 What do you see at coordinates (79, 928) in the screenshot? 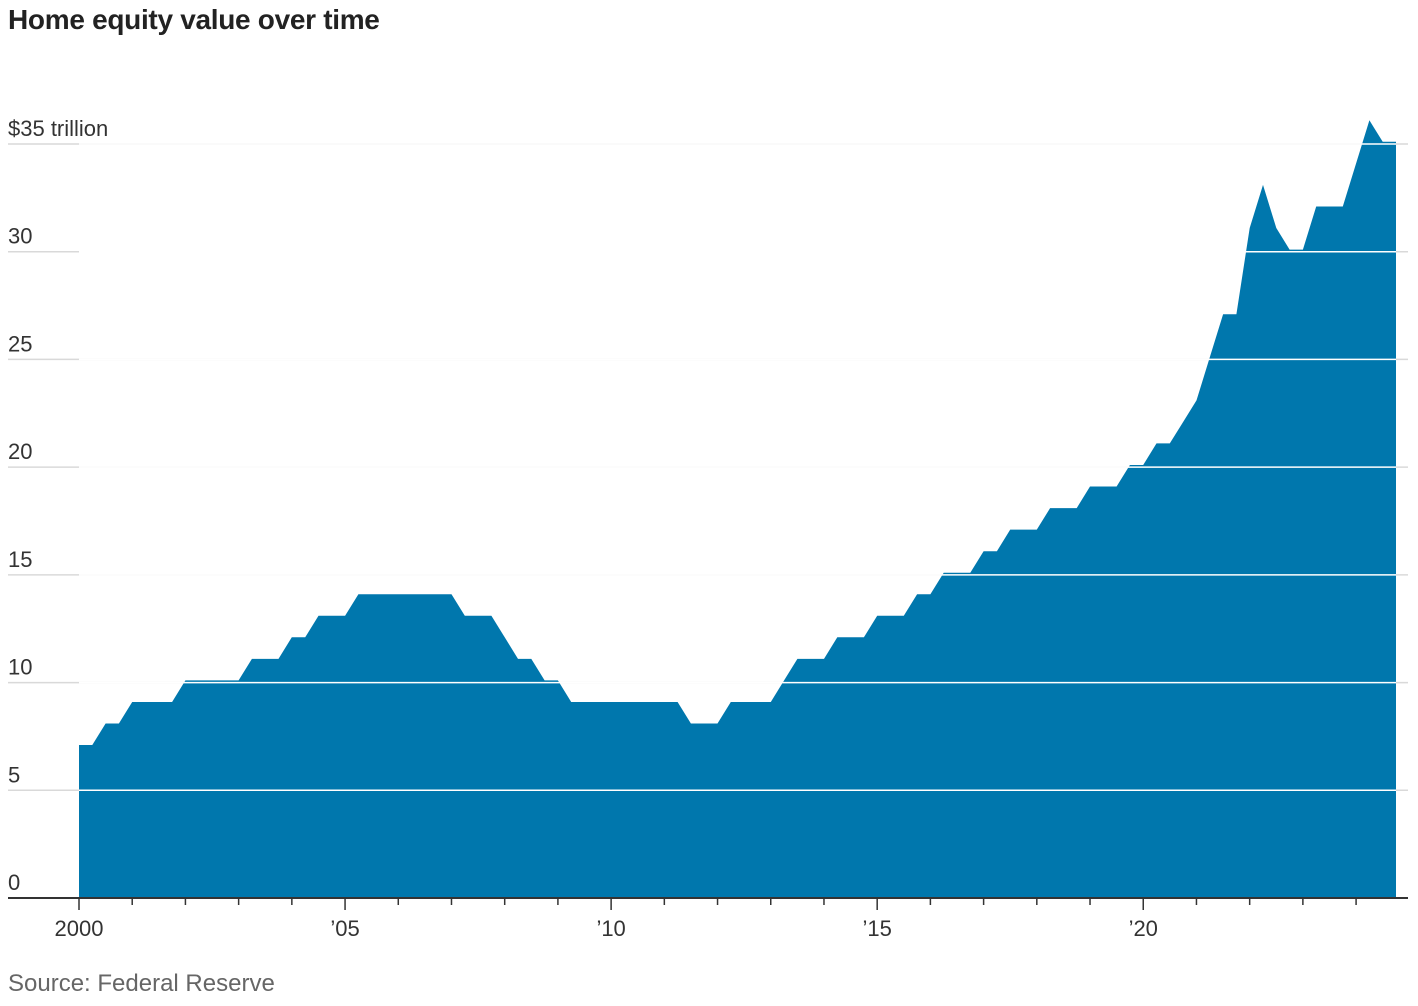
I see `x-tick-label: 2000` at bounding box center [79, 928].